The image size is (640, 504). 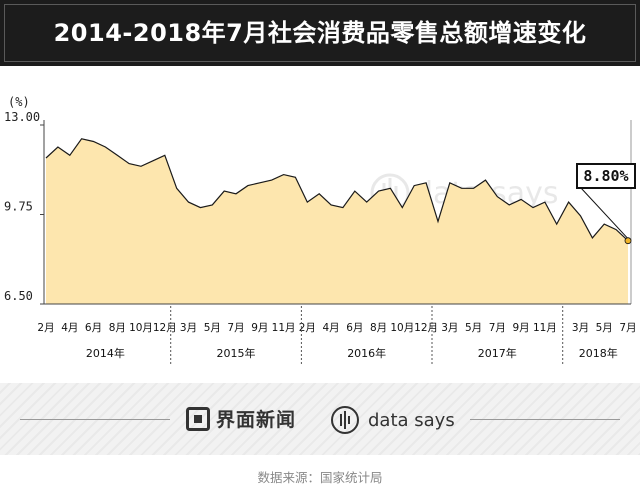 I want to click on brand-datasays-name: data says, so click(x=411, y=420).